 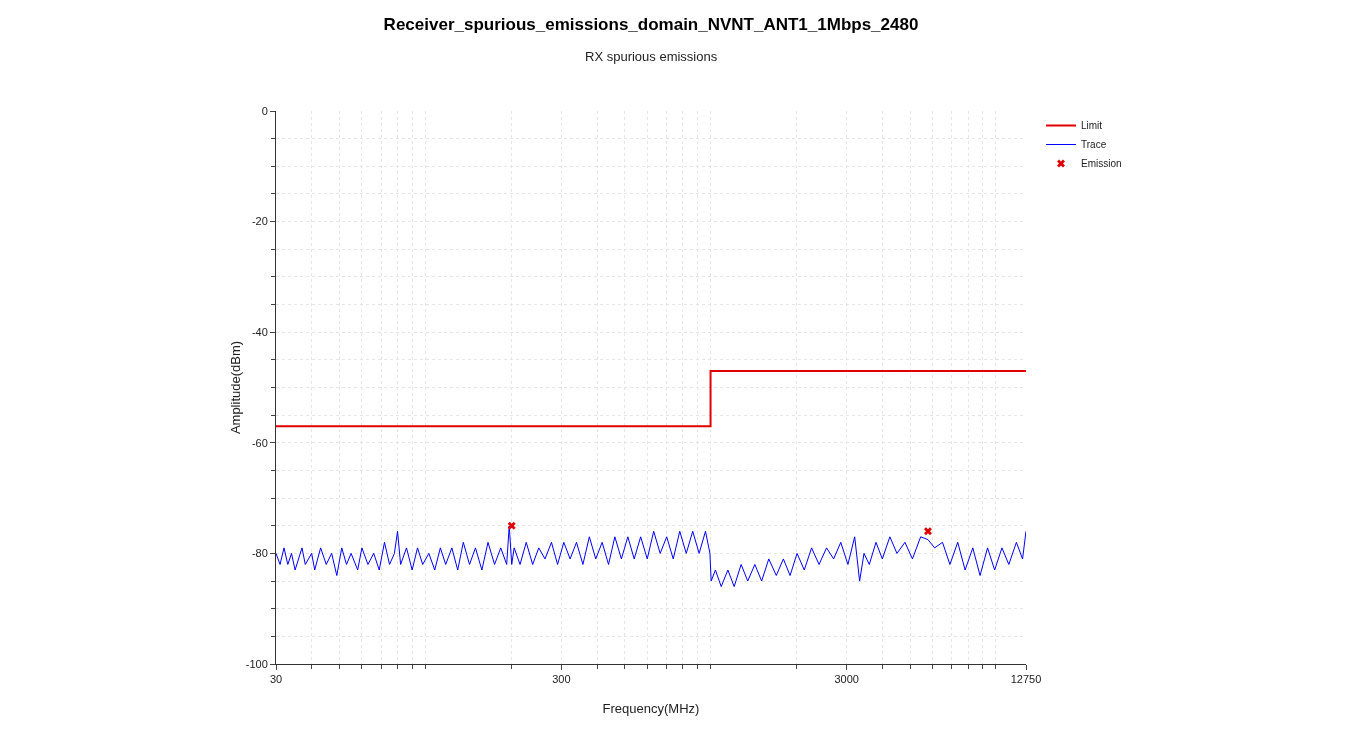 What do you see at coordinates (651, 56) in the screenshot?
I see `chart-subtitle: RX spurious emissions` at bounding box center [651, 56].